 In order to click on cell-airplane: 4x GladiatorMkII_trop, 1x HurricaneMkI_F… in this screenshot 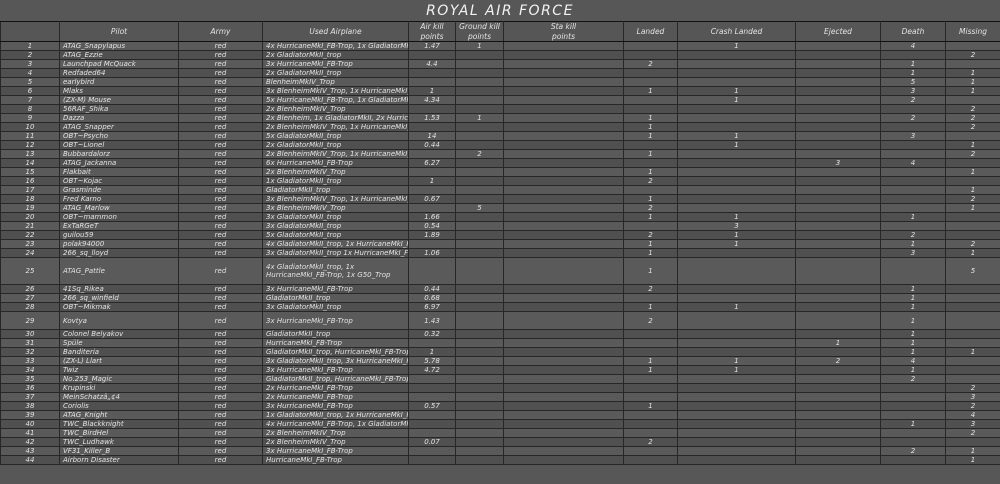, I will do `click(335, 271)`.